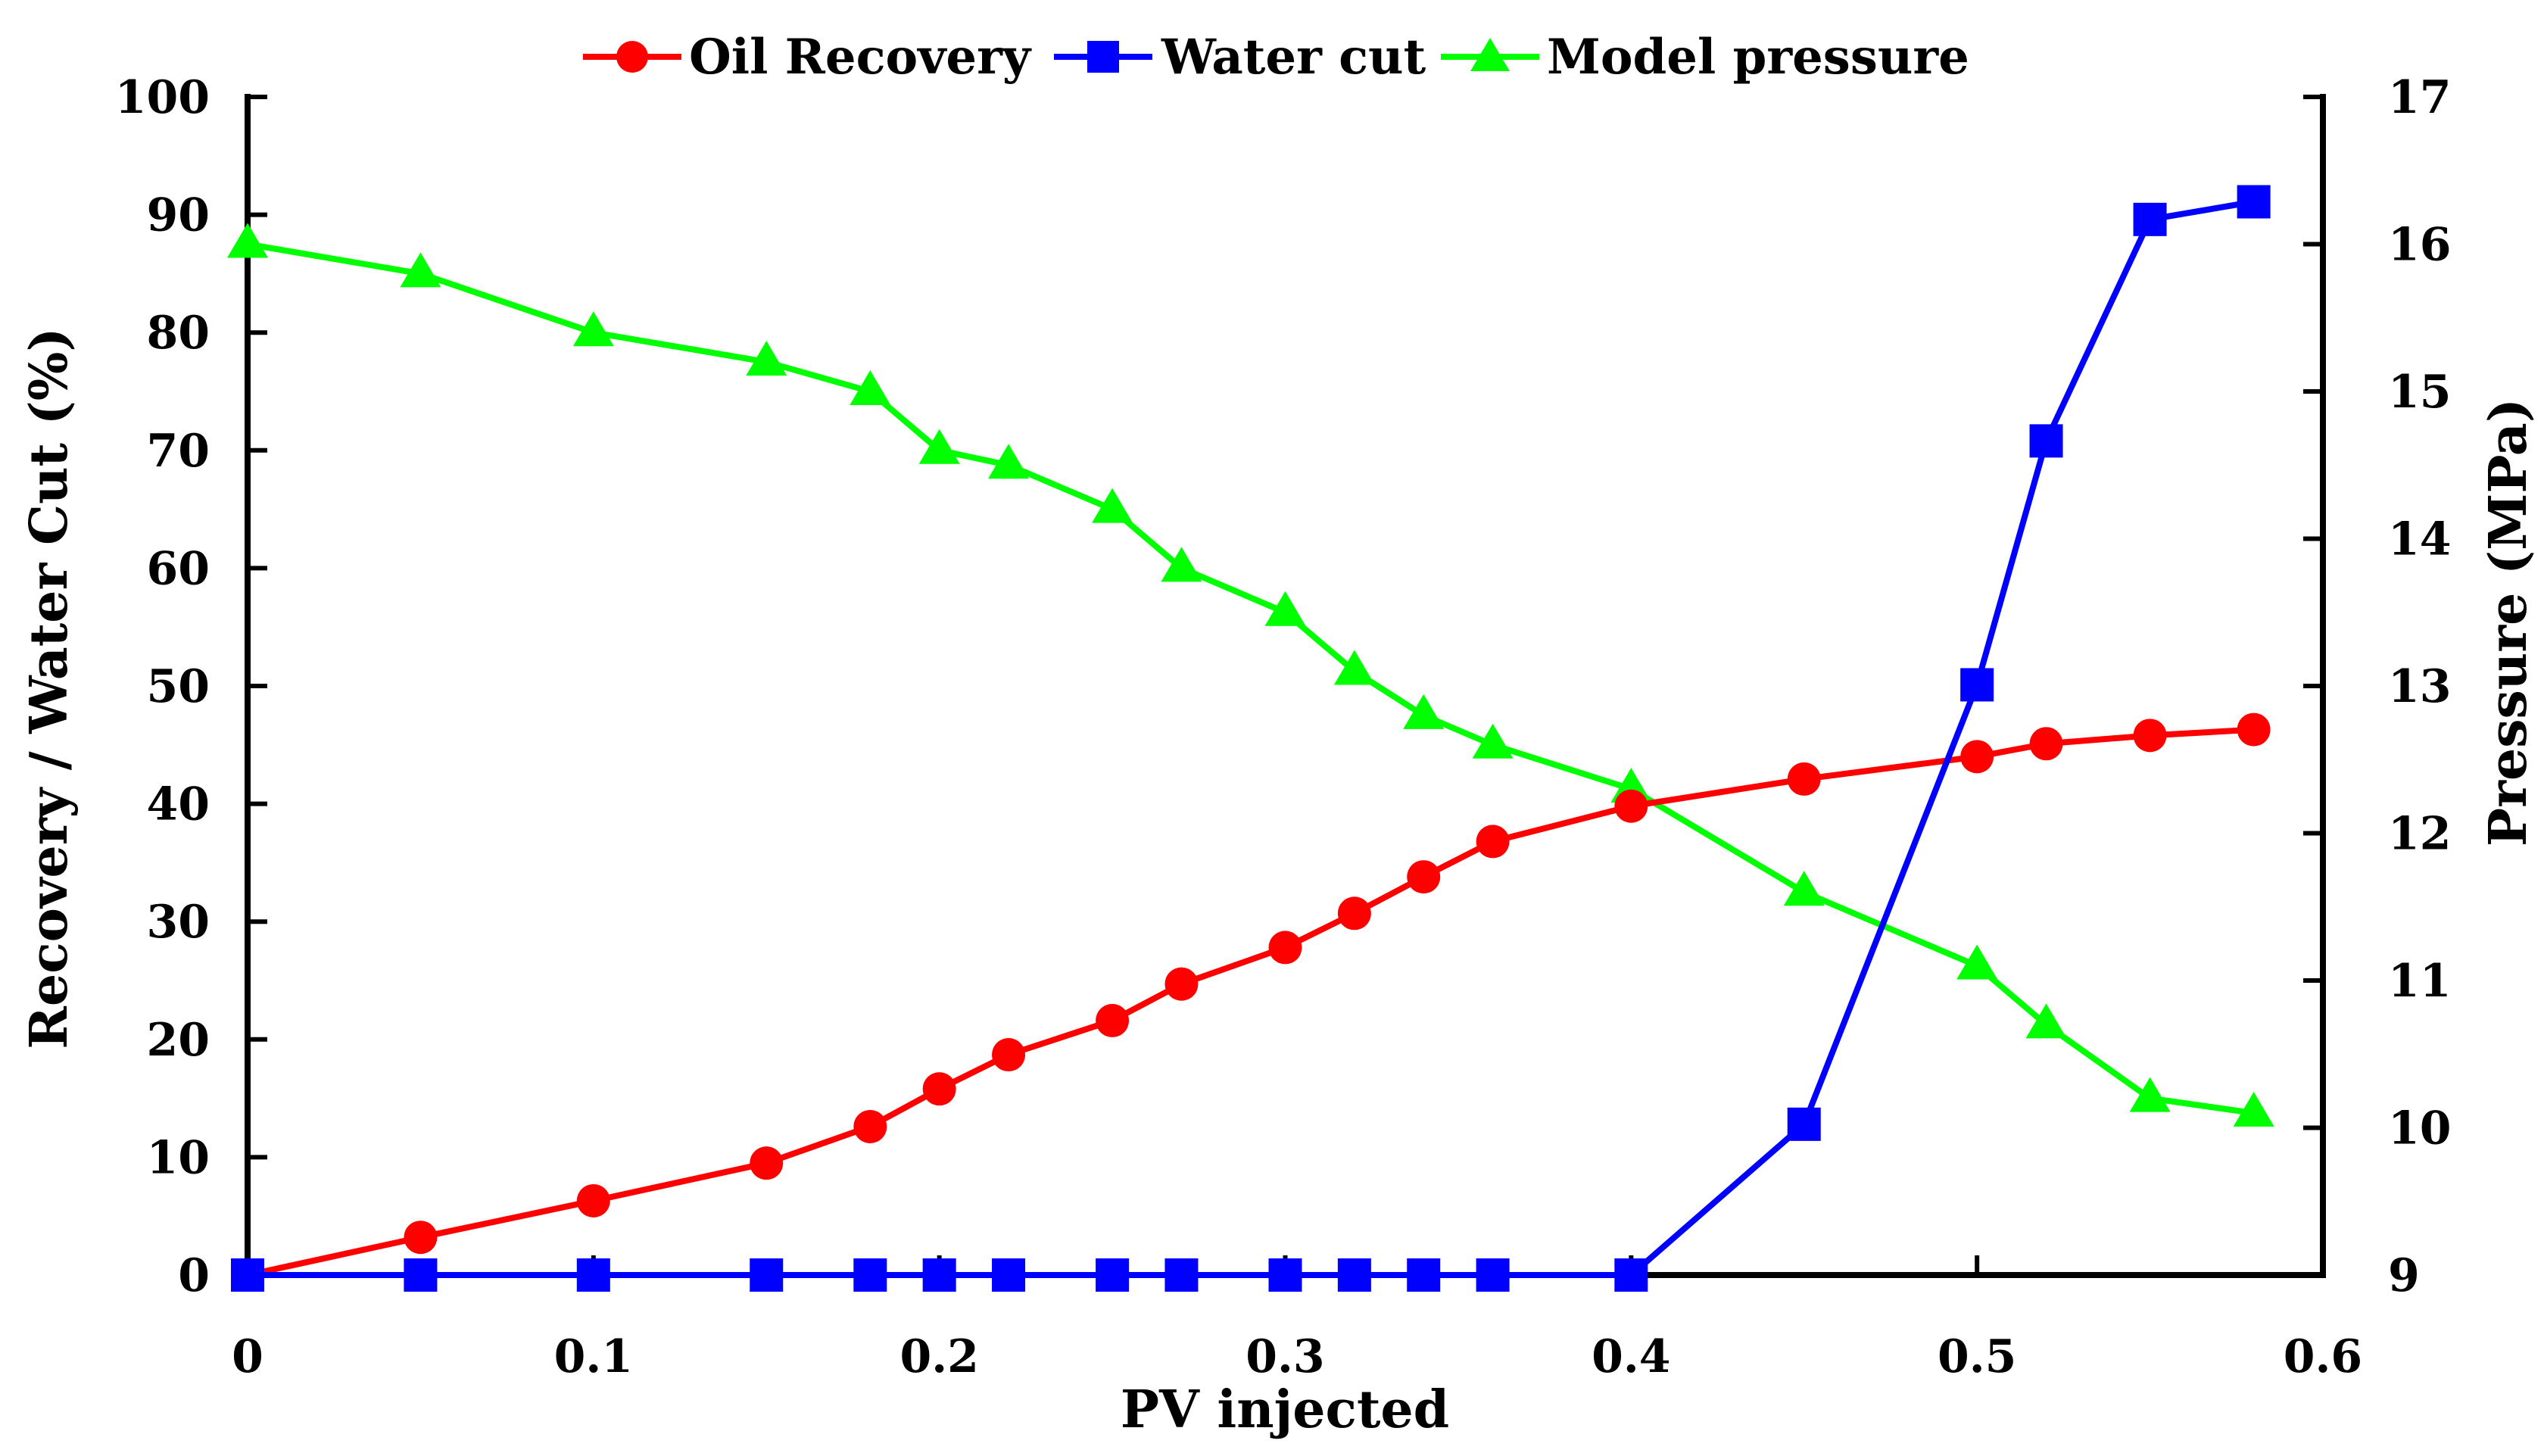 This screenshot has width=2544, height=1456. I want to click on x-axis-title: PV injected, so click(1285, 1410).